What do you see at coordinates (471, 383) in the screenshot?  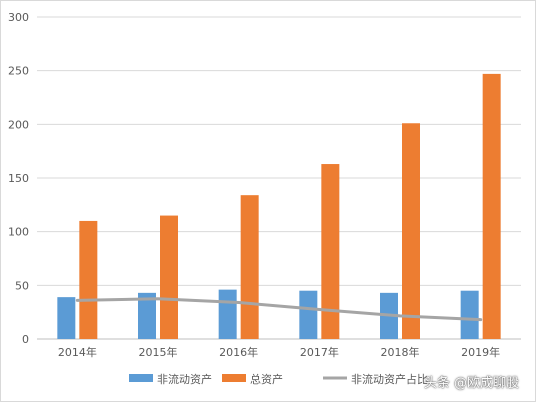 I see `watermark: 头条 @欧成聊股` at bounding box center [471, 383].